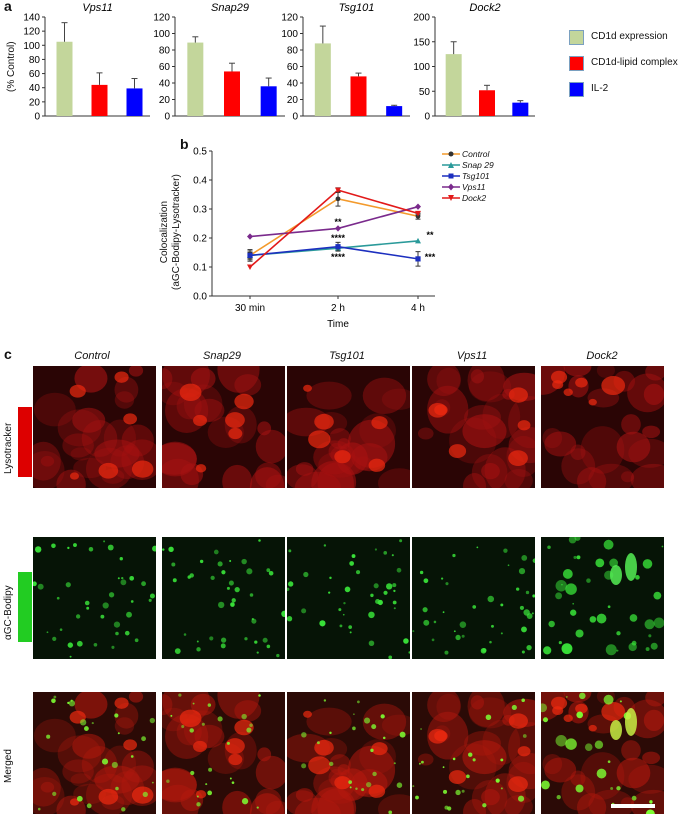  What do you see at coordinates (289, 34) in the screenshot?
I see `y-tick-label: 100` at bounding box center [289, 34].